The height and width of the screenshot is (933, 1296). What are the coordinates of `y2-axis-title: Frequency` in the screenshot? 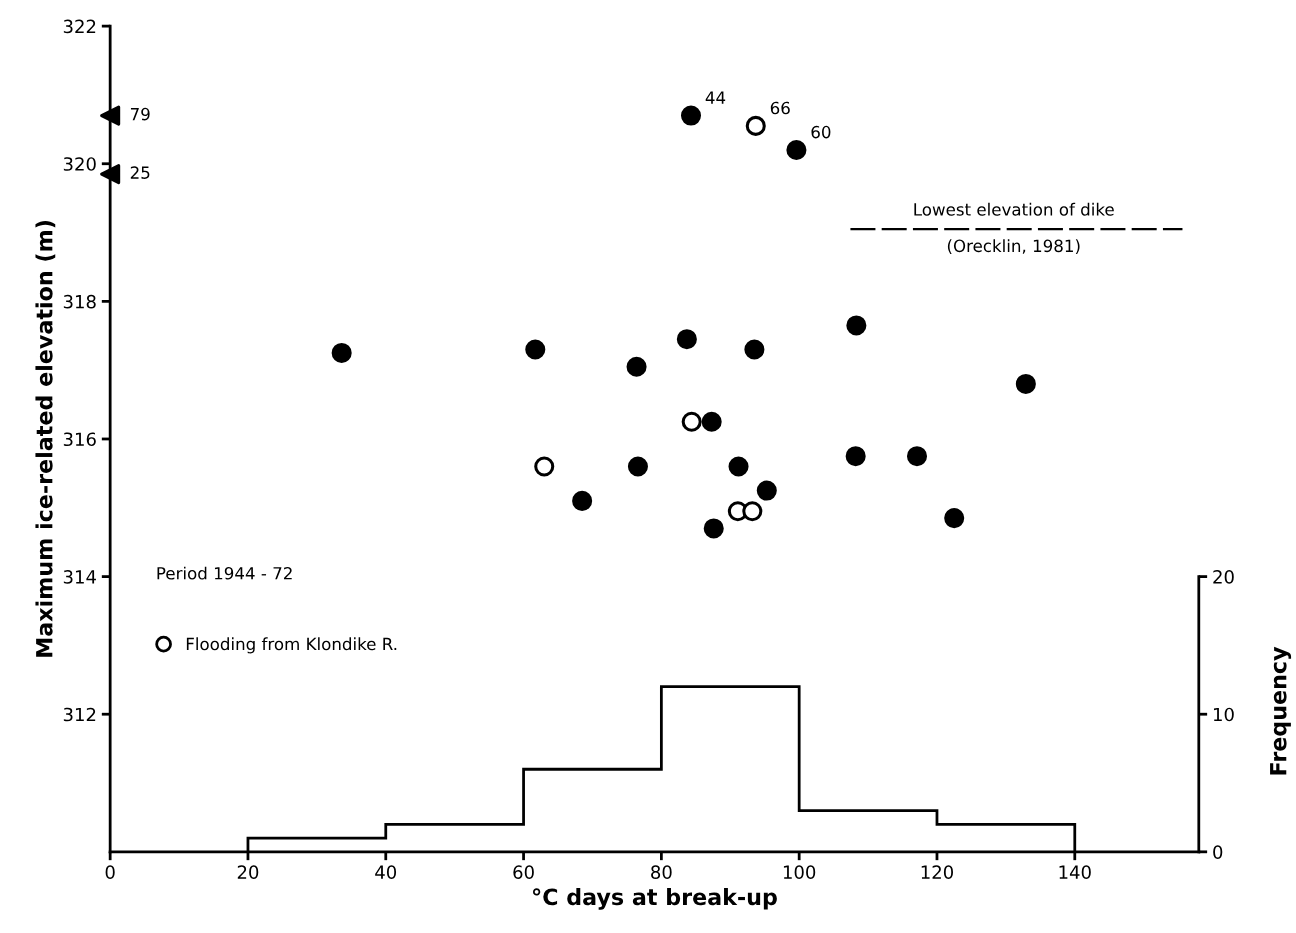 It's located at (1281, 710).